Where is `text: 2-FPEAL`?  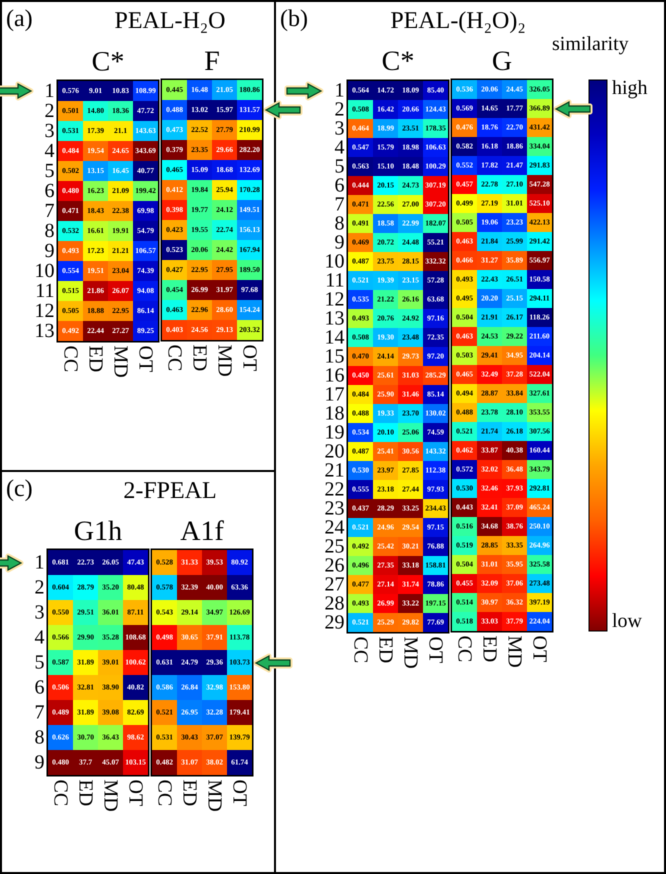 text: 2-FPEAL is located at coordinates (170, 491).